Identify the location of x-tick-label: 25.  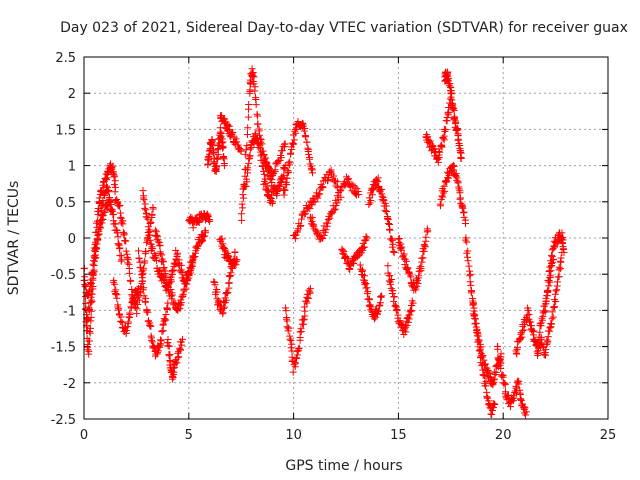
(608, 435).